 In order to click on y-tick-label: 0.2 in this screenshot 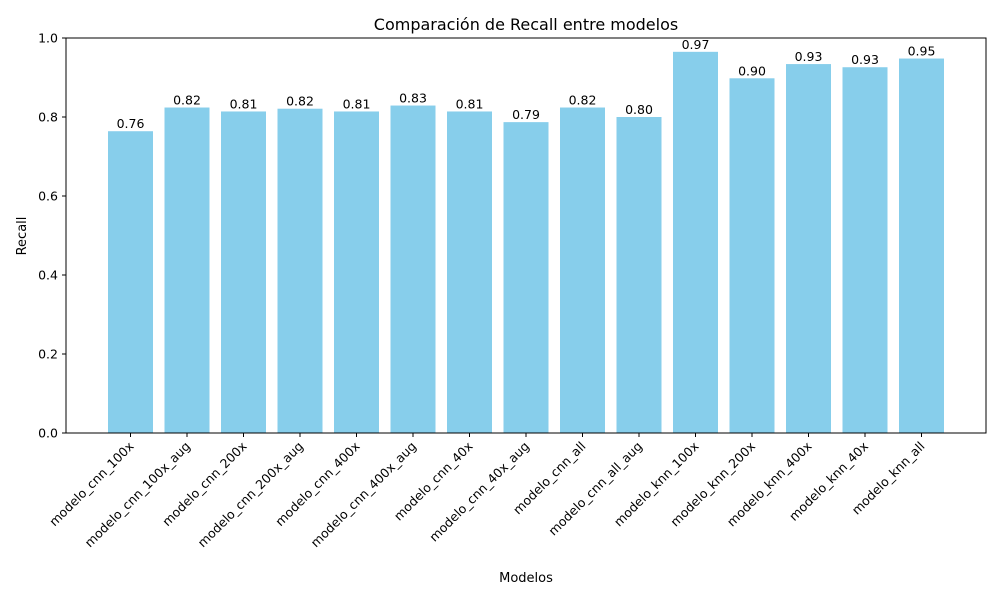, I will do `click(48, 354)`.